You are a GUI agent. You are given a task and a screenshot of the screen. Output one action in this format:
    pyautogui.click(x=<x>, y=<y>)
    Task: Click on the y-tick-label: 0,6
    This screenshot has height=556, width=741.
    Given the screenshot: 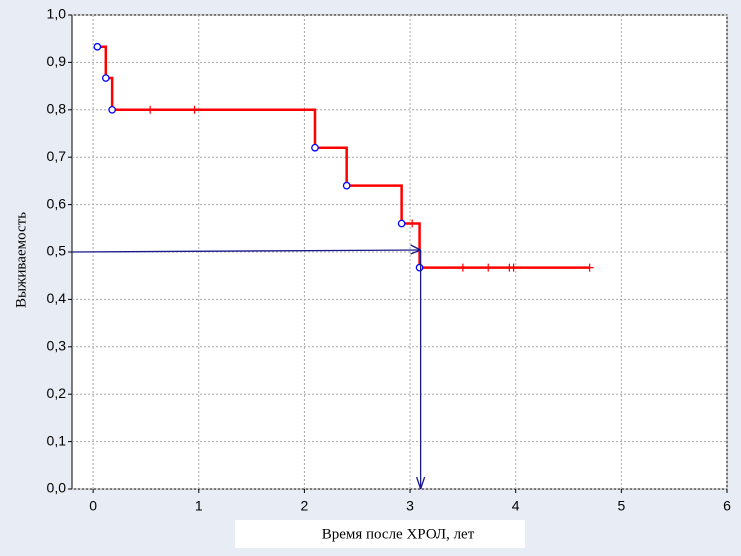 What is the action you would take?
    pyautogui.click(x=57, y=203)
    